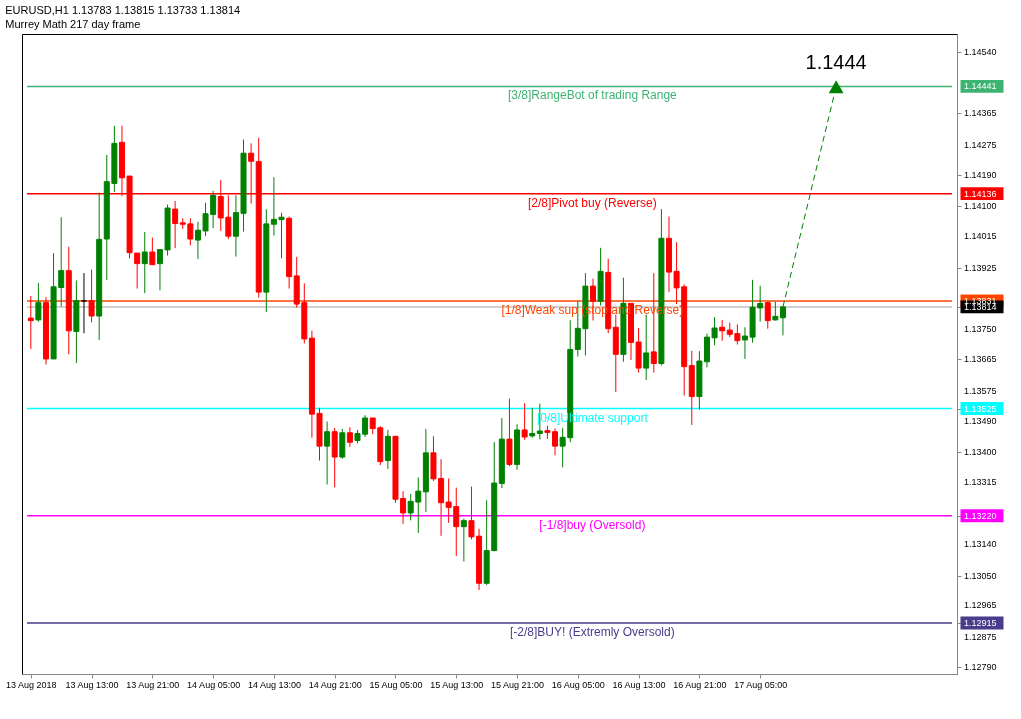 The image size is (1021, 719). Describe the element at coordinates (457, 684) in the screenshot. I see `x-tick-label: 15 Aug 13:00` at that location.